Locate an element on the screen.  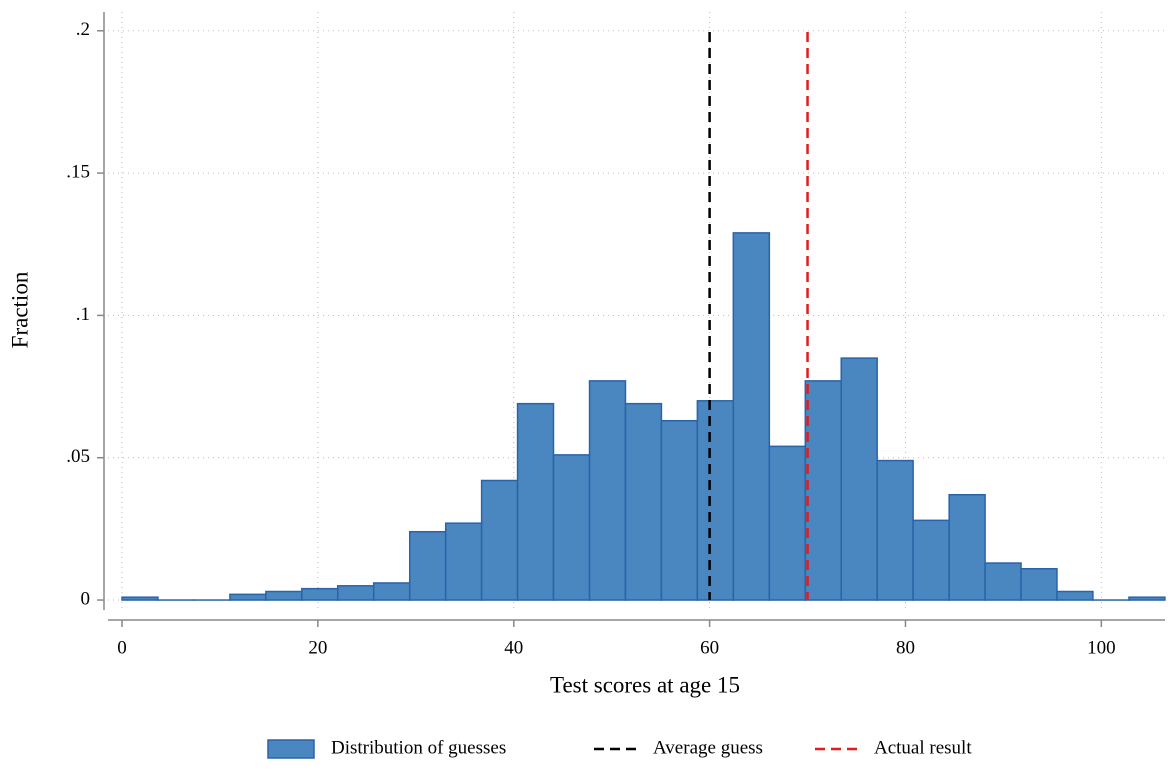
x-axis-label: Test scores at age 15 is located at coordinates (645, 684).